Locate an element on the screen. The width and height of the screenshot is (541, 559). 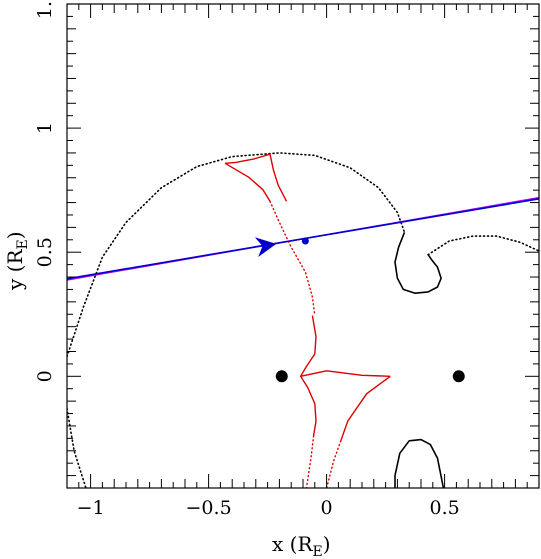
y-tick-label: 1.5 is located at coordinates (45, 9).